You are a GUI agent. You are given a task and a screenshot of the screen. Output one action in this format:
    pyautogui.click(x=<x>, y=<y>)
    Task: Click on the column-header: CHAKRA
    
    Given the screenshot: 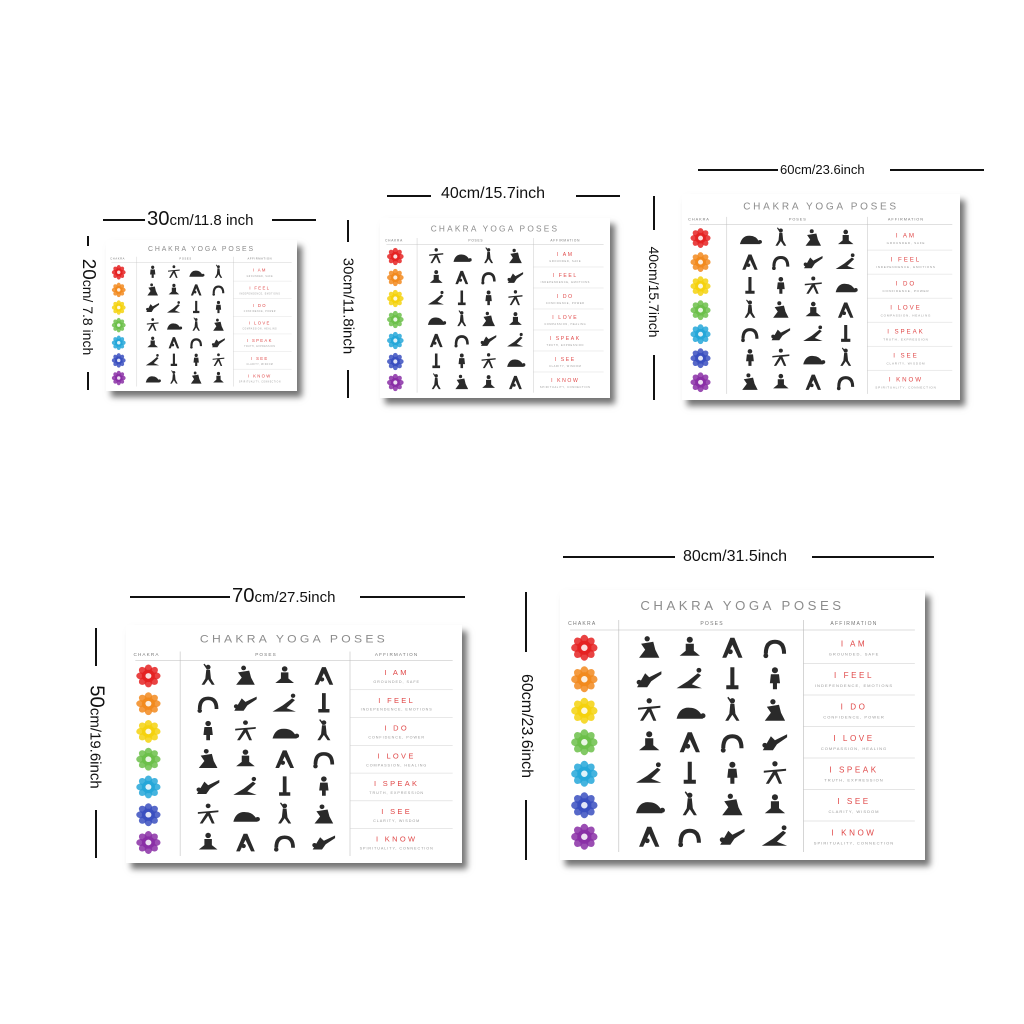 What is the action you would take?
    pyautogui.click(x=582, y=624)
    